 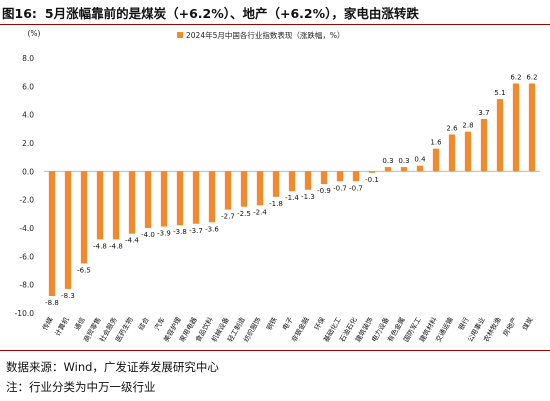 What do you see at coordinates (79, 323) in the screenshot?
I see `category-label: 通信` at bounding box center [79, 323].